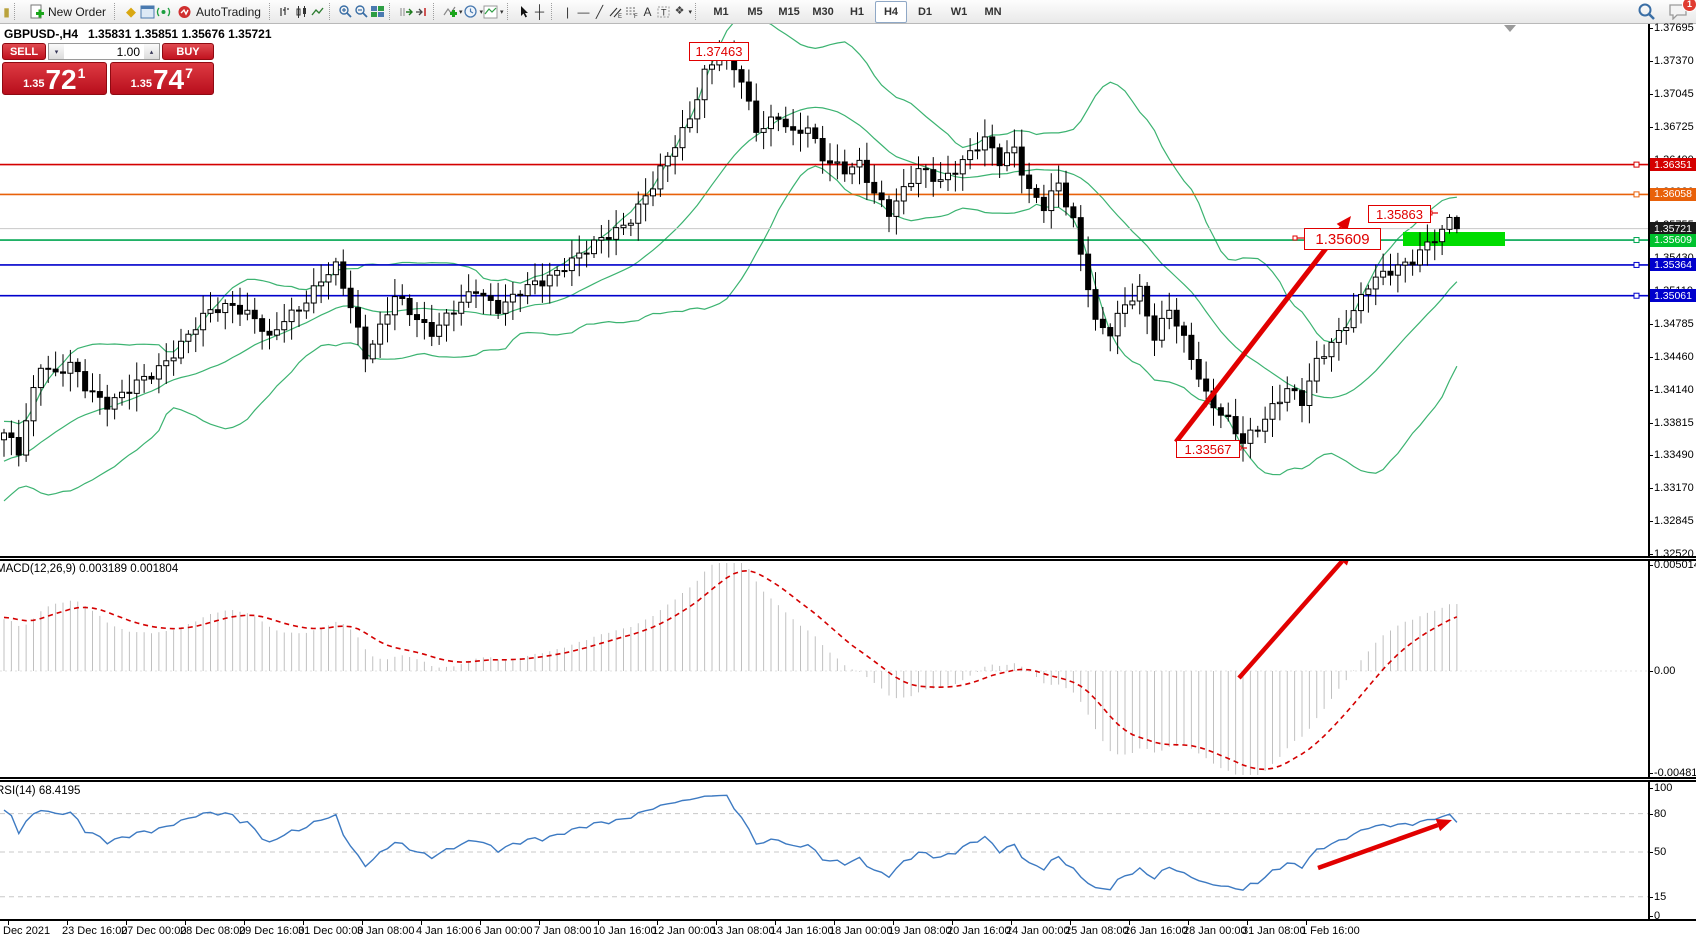 This screenshot has height=941, width=1696. Describe the element at coordinates (1274, 931) in the screenshot. I see `time-axis-label: 31 Jan 08:00` at that location.